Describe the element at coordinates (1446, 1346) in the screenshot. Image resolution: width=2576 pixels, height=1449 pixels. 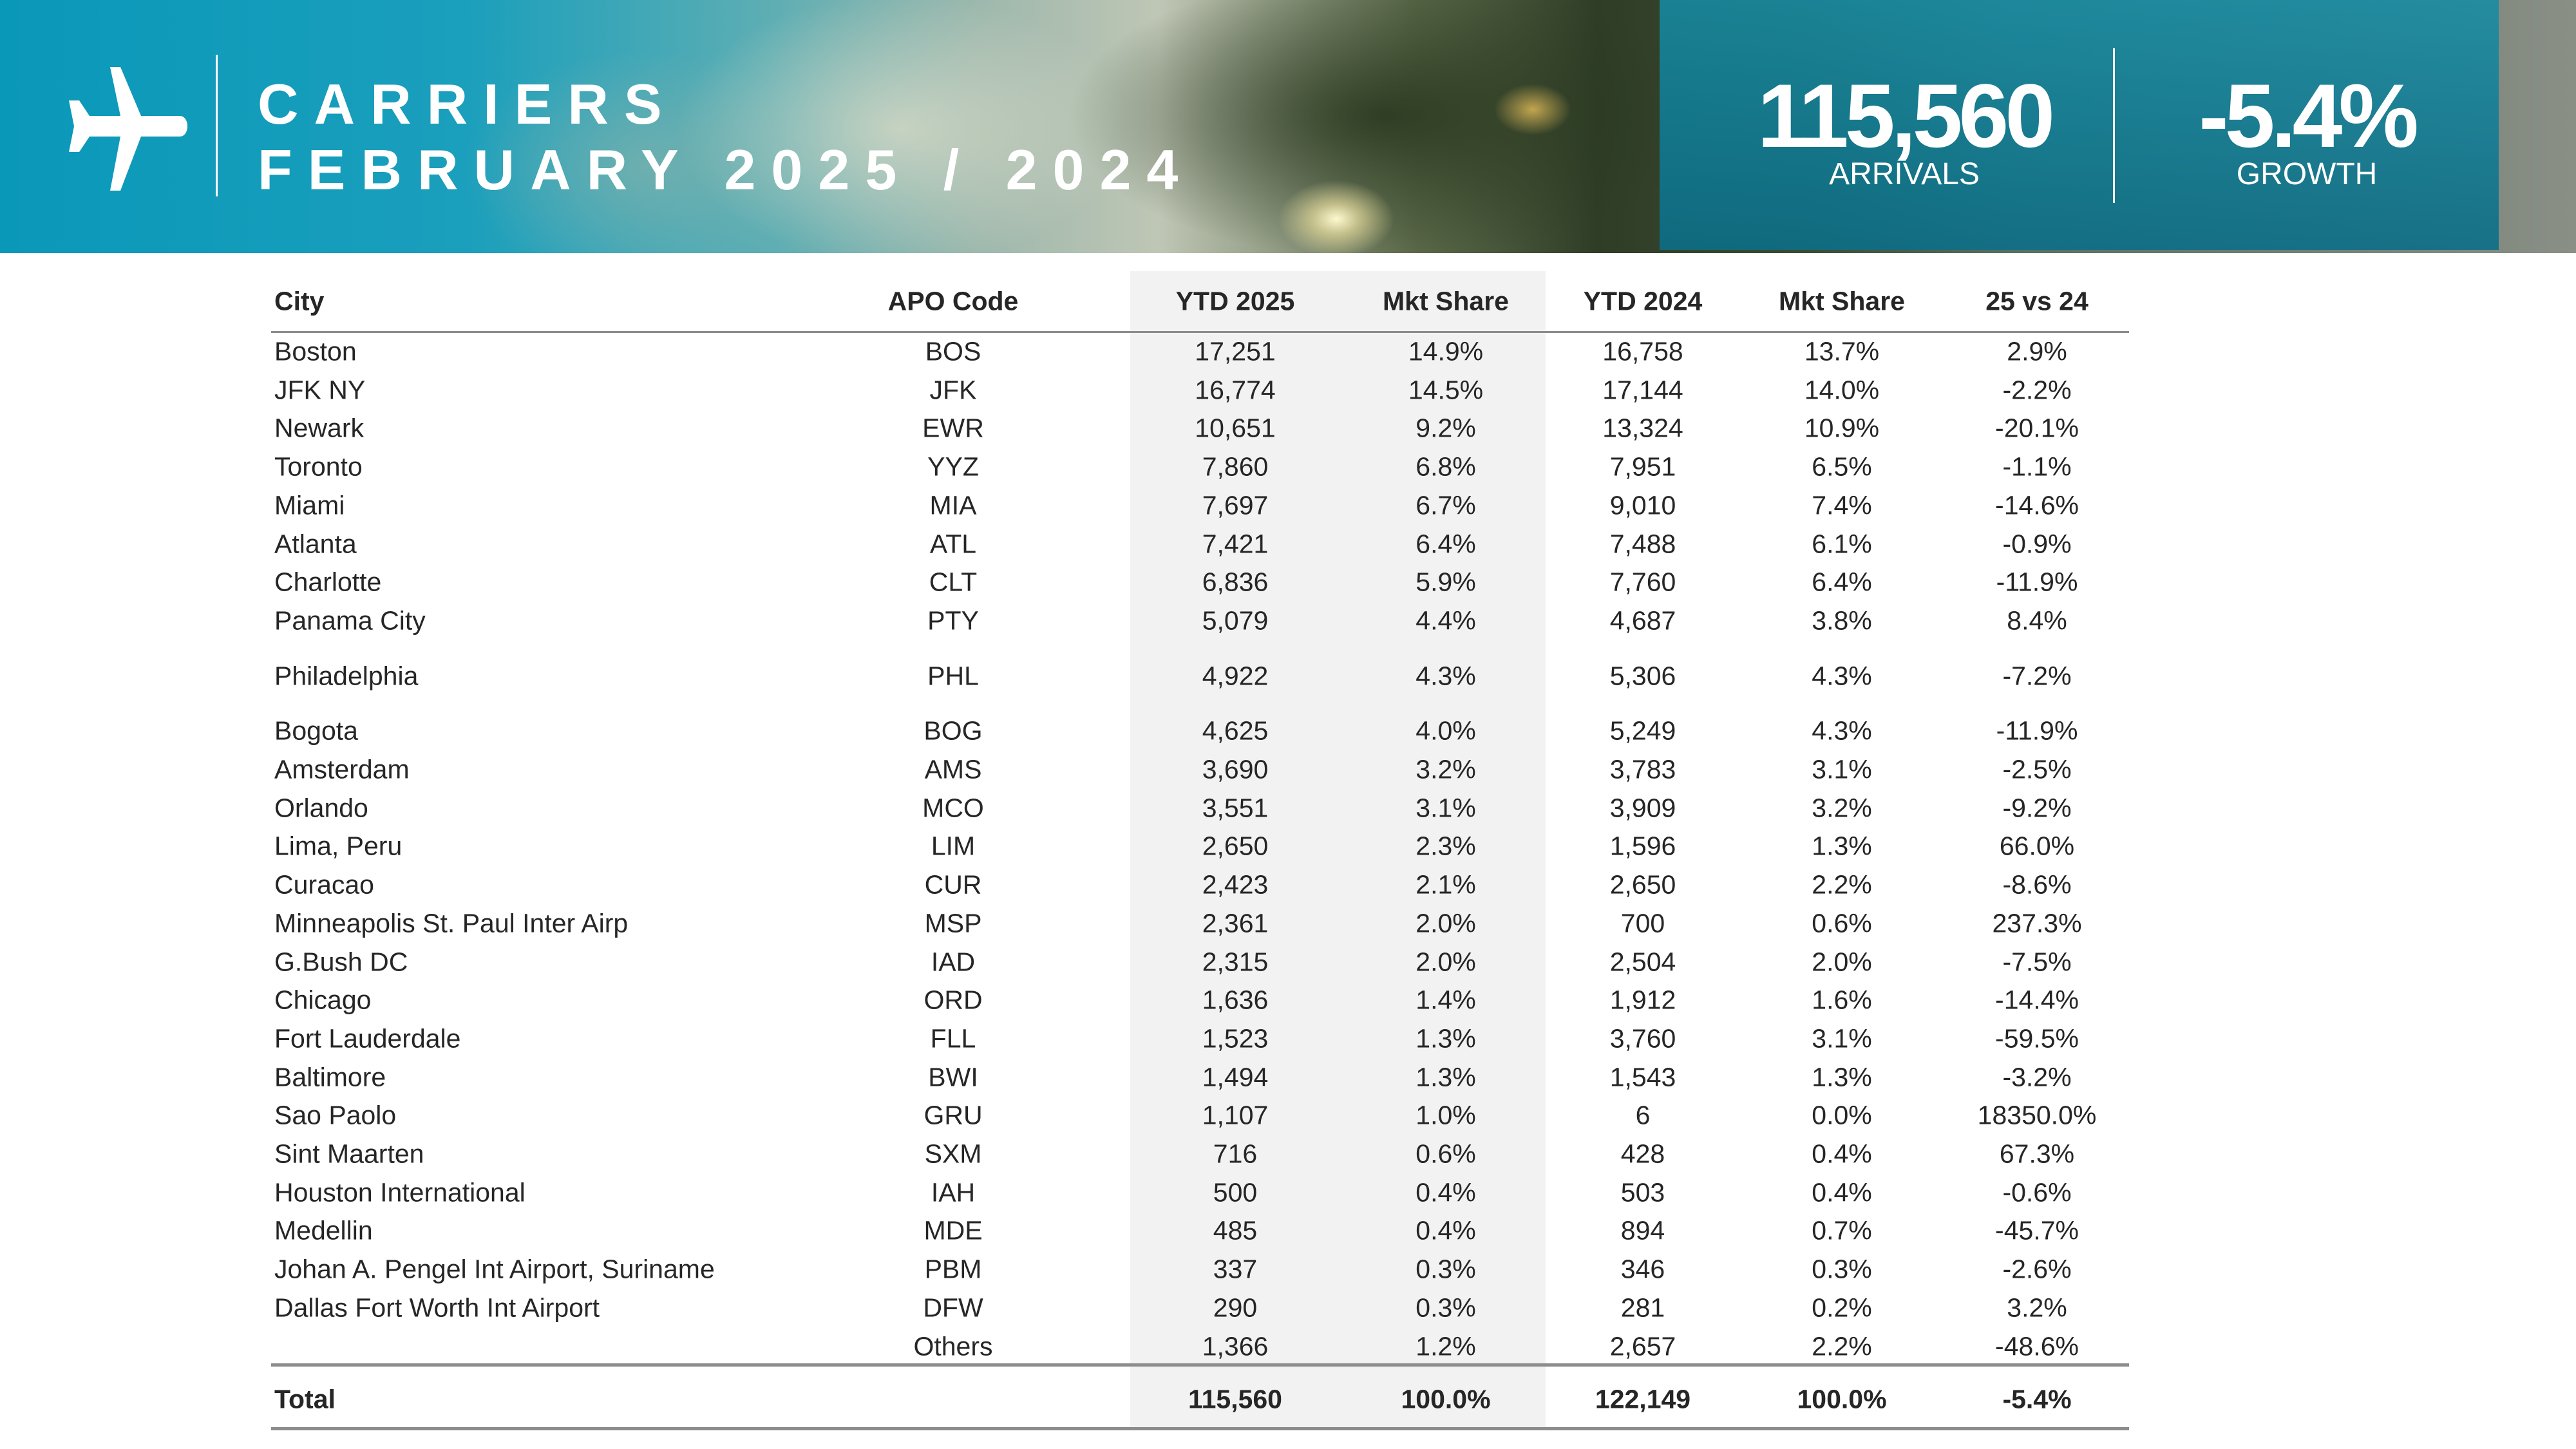
I see `mkt-share-2025-cell: 1.2%` at that location.